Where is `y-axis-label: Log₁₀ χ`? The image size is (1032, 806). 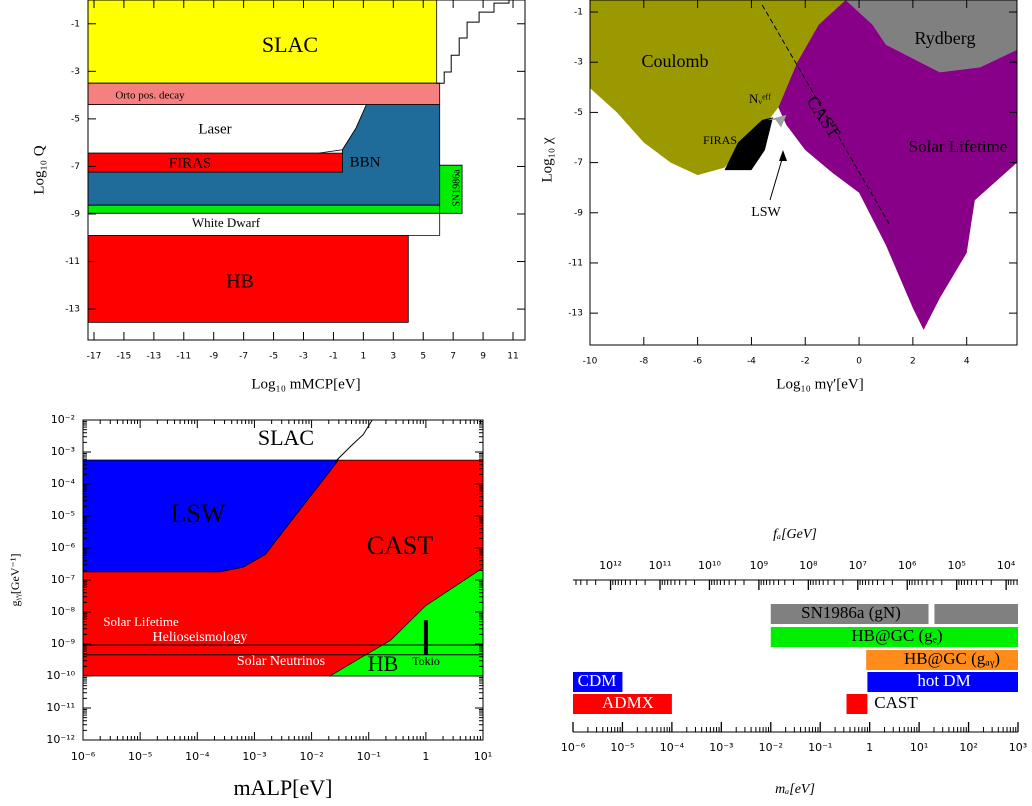 y-axis-label: Log₁₀ χ is located at coordinates (547, 159).